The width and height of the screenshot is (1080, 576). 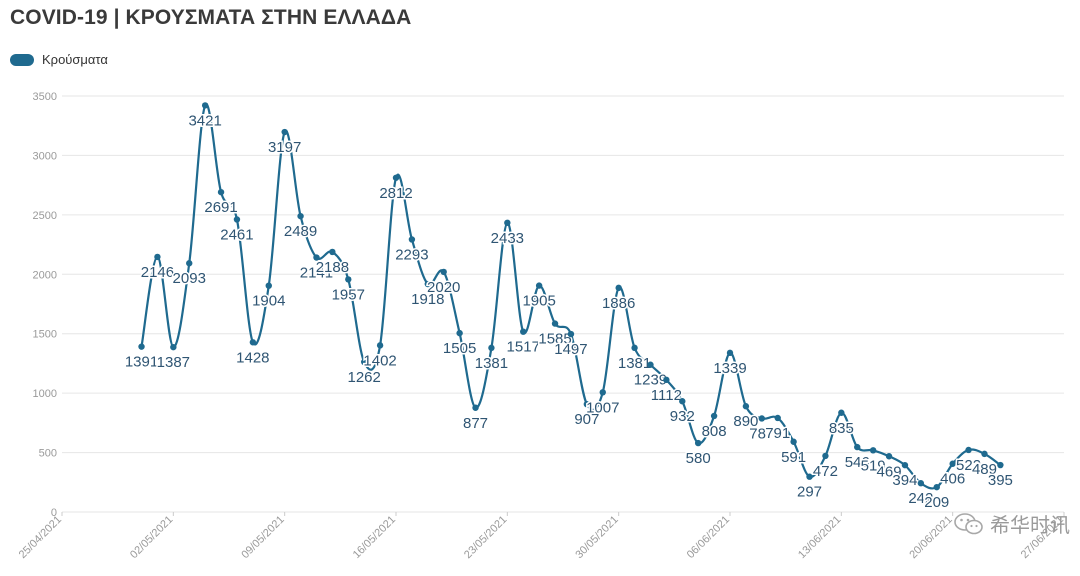 What do you see at coordinates (857, 462) in the screenshot?
I see `data-label: 546` at bounding box center [857, 462].